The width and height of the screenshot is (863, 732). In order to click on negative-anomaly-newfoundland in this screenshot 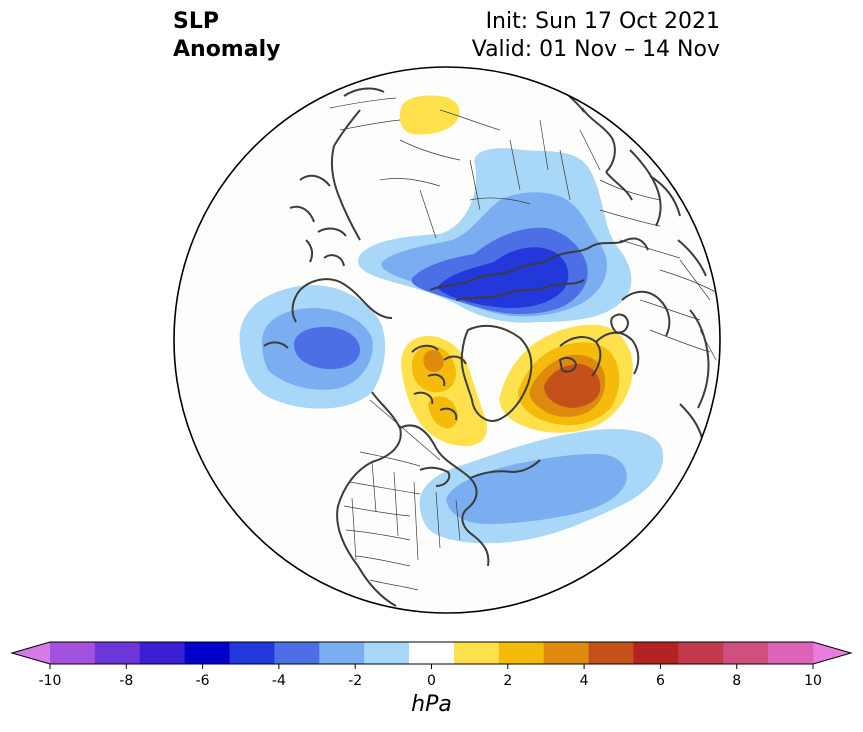, I will do `click(528, 476)`.